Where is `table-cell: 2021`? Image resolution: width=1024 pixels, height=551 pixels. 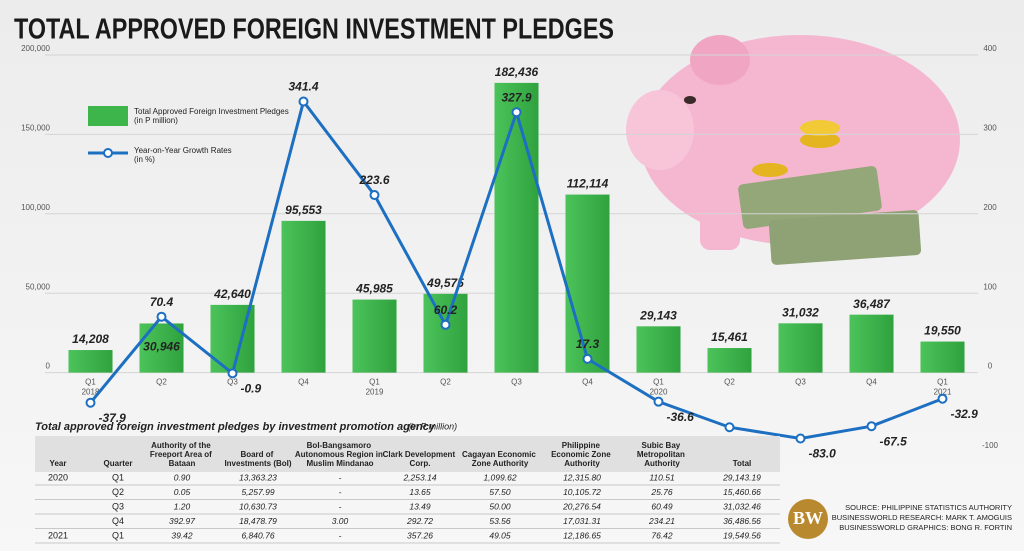
table-cell: 2021 is located at coordinates (58, 535).